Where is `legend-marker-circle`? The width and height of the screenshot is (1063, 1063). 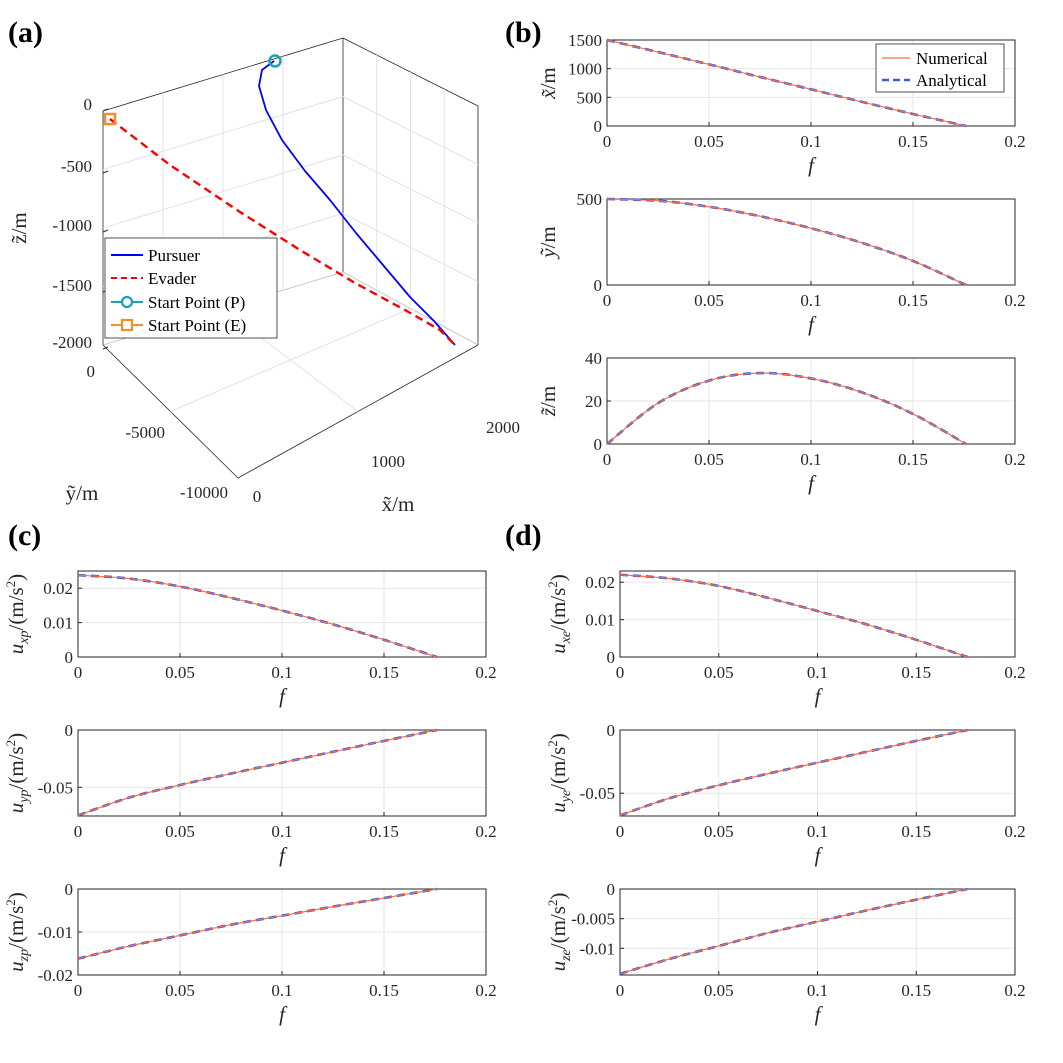
legend-marker-circle is located at coordinates (127, 302).